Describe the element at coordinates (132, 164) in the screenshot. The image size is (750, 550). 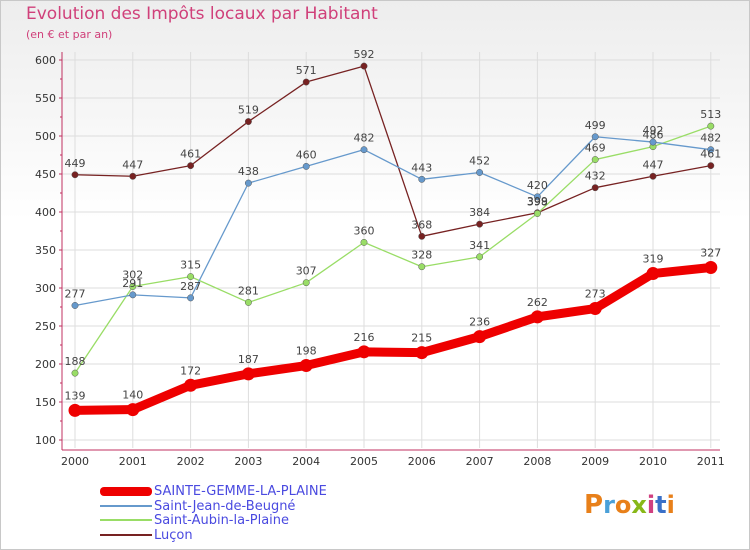
I see `data-label: 447` at that location.